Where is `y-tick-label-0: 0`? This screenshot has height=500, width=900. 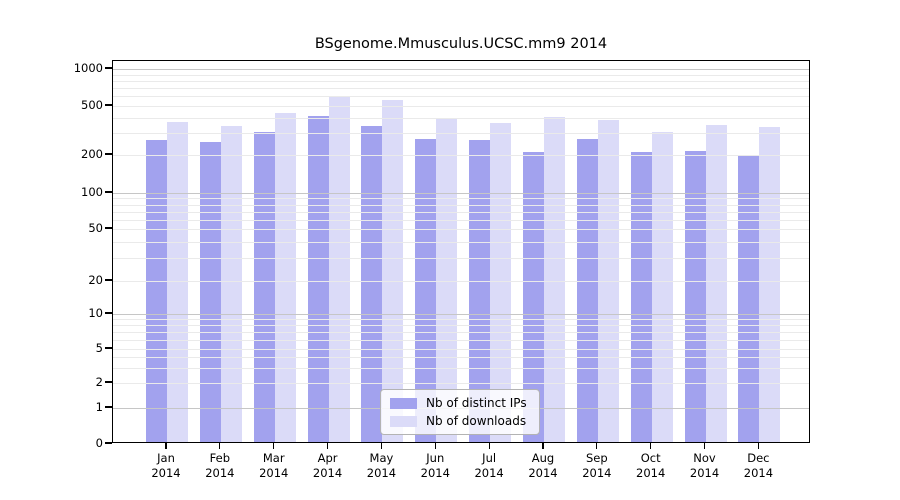
y-tick-label-0: 0 is located at coordinates (99, 443).